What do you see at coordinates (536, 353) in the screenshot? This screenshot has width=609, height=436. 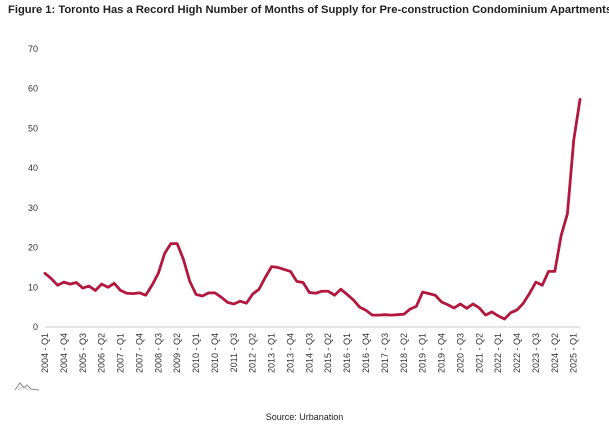 I see `x-tick-label: 2023 - Q3` at bounding box center [536, 353].